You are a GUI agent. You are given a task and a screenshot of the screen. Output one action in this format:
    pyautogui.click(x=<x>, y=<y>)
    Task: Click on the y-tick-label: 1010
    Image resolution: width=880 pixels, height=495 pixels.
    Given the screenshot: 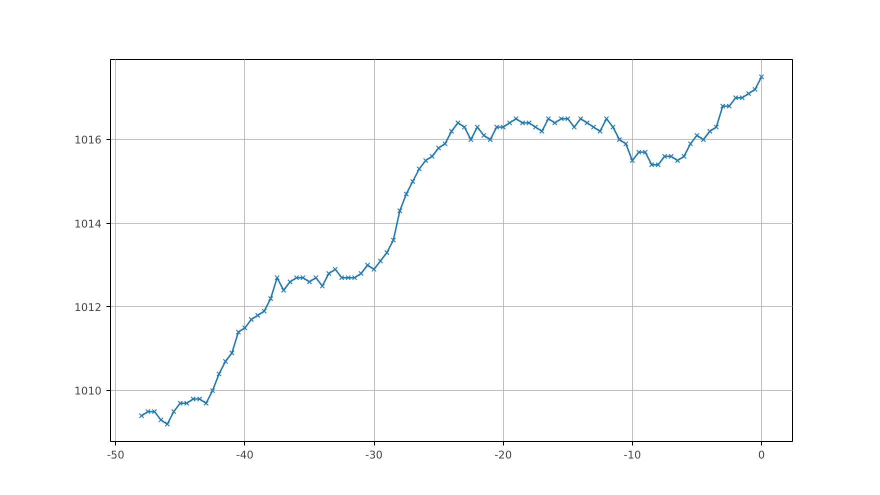 What is the action you would take?
    pyautogui.click(x=88, y=391)
    